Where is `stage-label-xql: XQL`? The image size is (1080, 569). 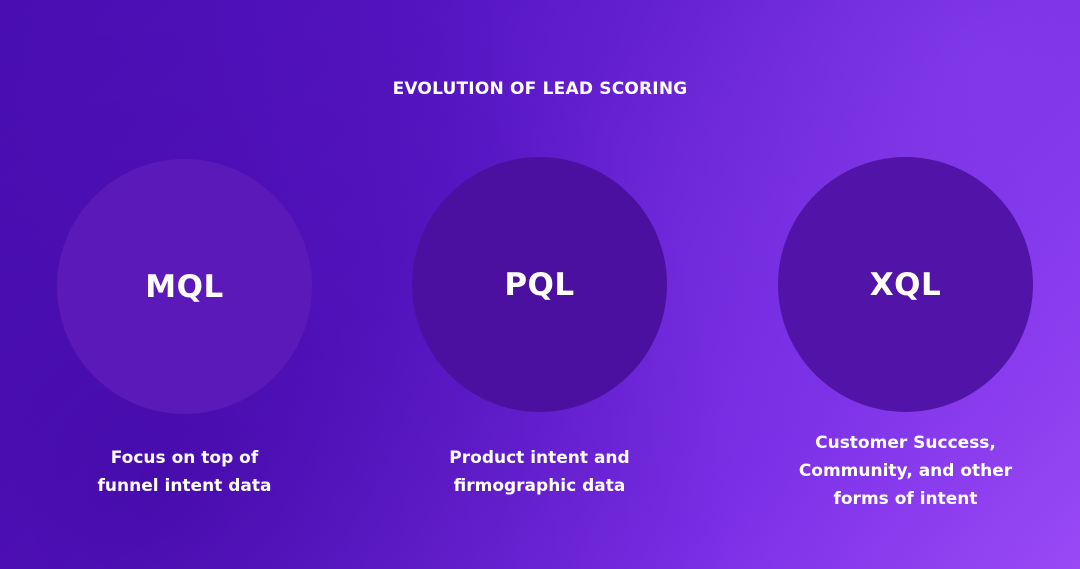 stage-label-xql: XQL is located at coordinates (905, 284).